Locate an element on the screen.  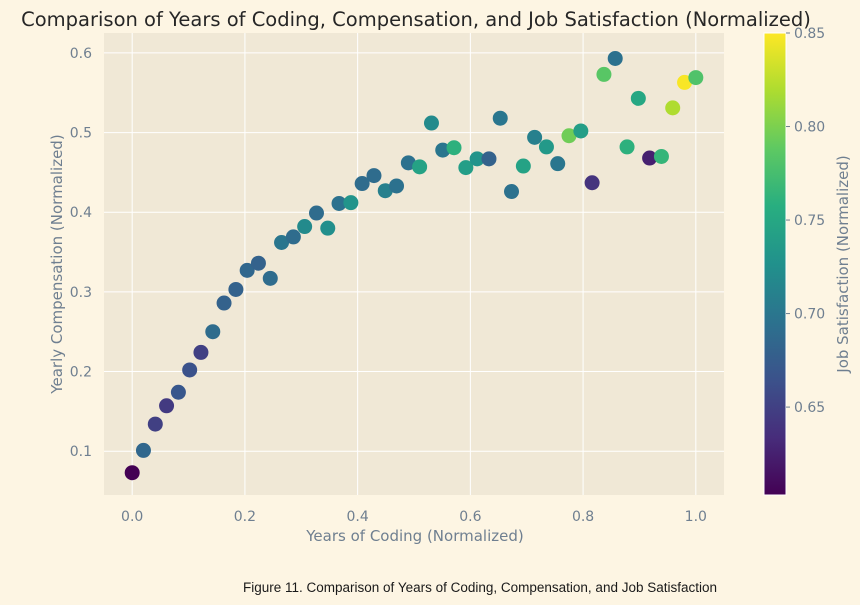
x-axis-ticks: 0.0 0.2 0.4 0.6 0.8 1.0 is located at coordinates (414, 517).